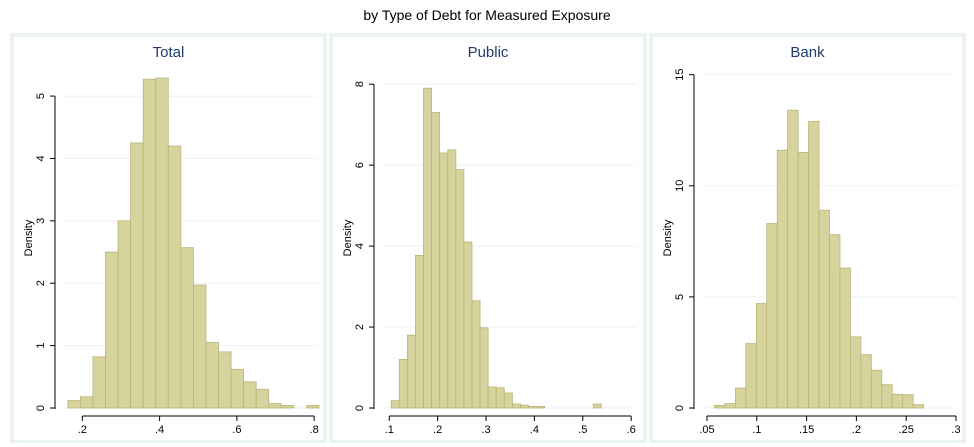 This screenshot has height=447, width=974. Describe the element at coordinates (680, 297) in the screenshot. I see `y-tick-label-bank-1: 5` at that location.